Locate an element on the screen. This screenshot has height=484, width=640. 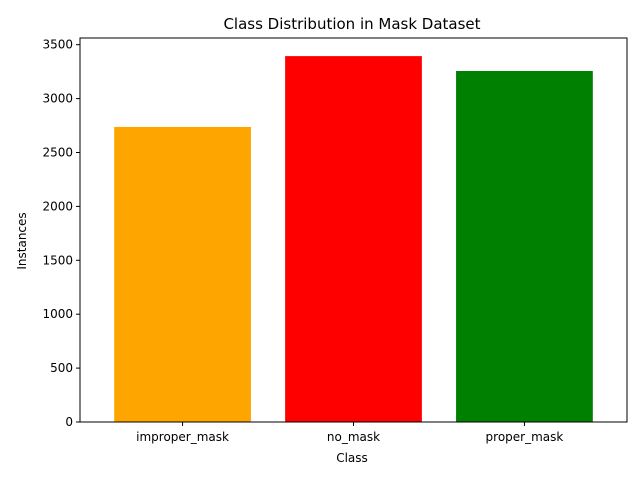
x-axis: improper_mask no_mask proper_mask is located at coordinates (349, 433).